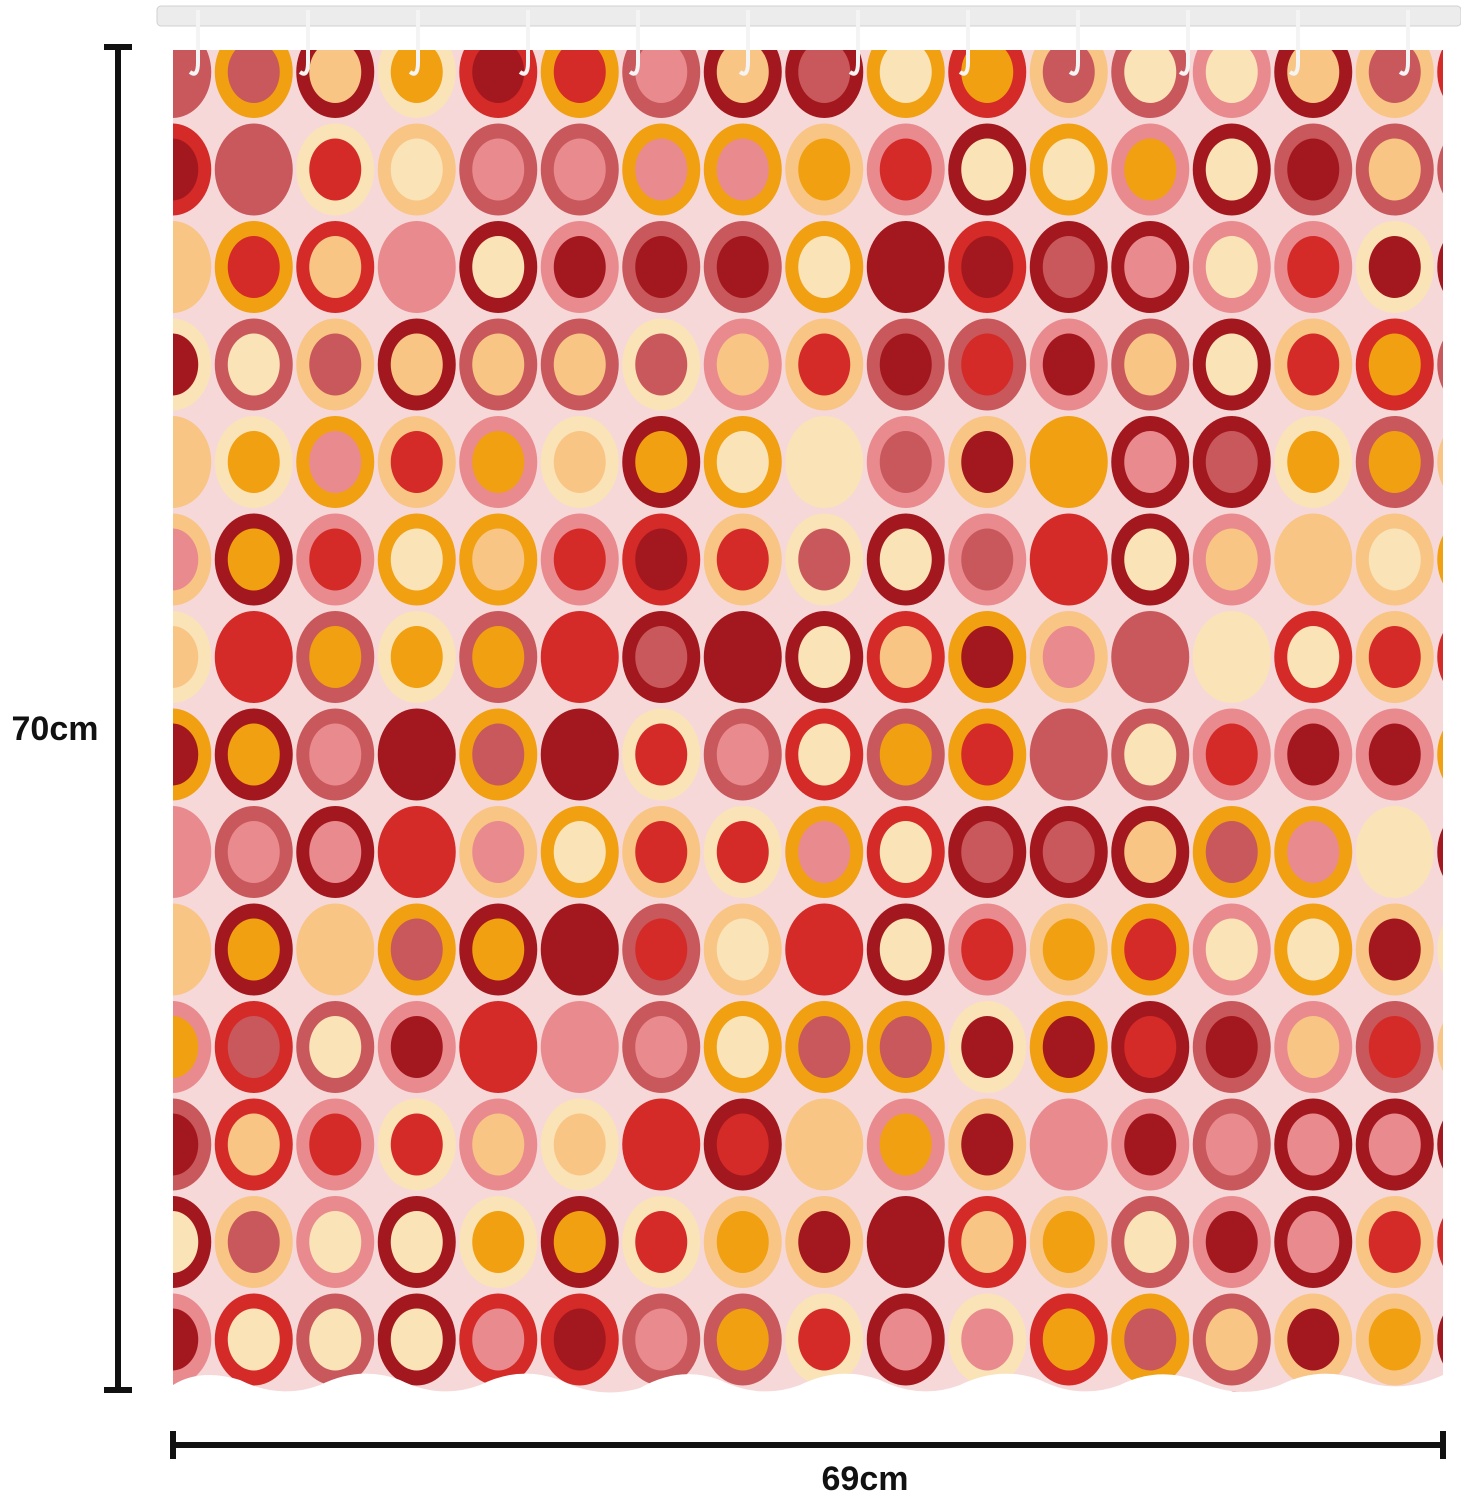 This screenshot has height=1500, width=1461. I want to click on curtain-hooks, so click(799, 43).